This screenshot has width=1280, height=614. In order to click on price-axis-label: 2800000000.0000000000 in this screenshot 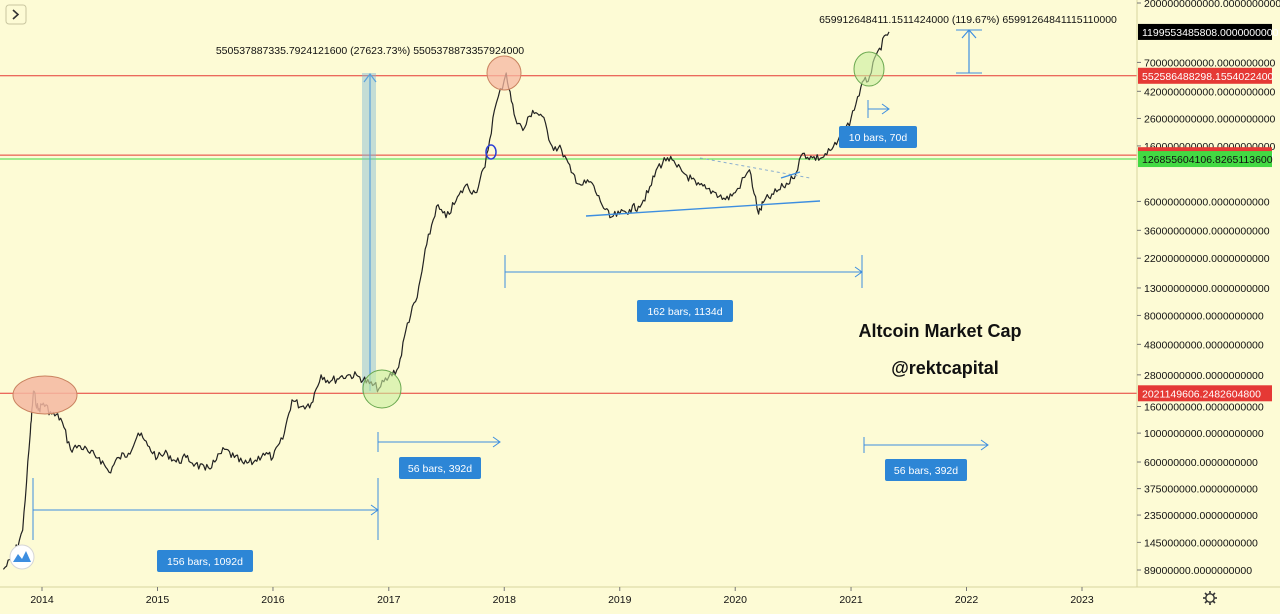, I will do `click(1204, 376)`.